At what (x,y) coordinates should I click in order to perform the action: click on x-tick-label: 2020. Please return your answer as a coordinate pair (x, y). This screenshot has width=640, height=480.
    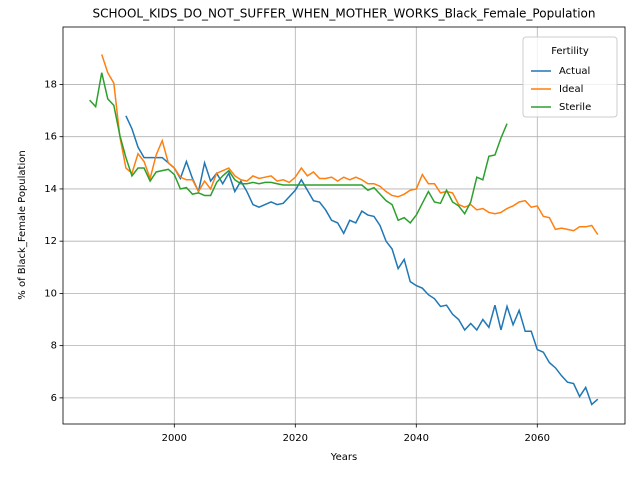
    Looking at the image, I should click on (295, 438).